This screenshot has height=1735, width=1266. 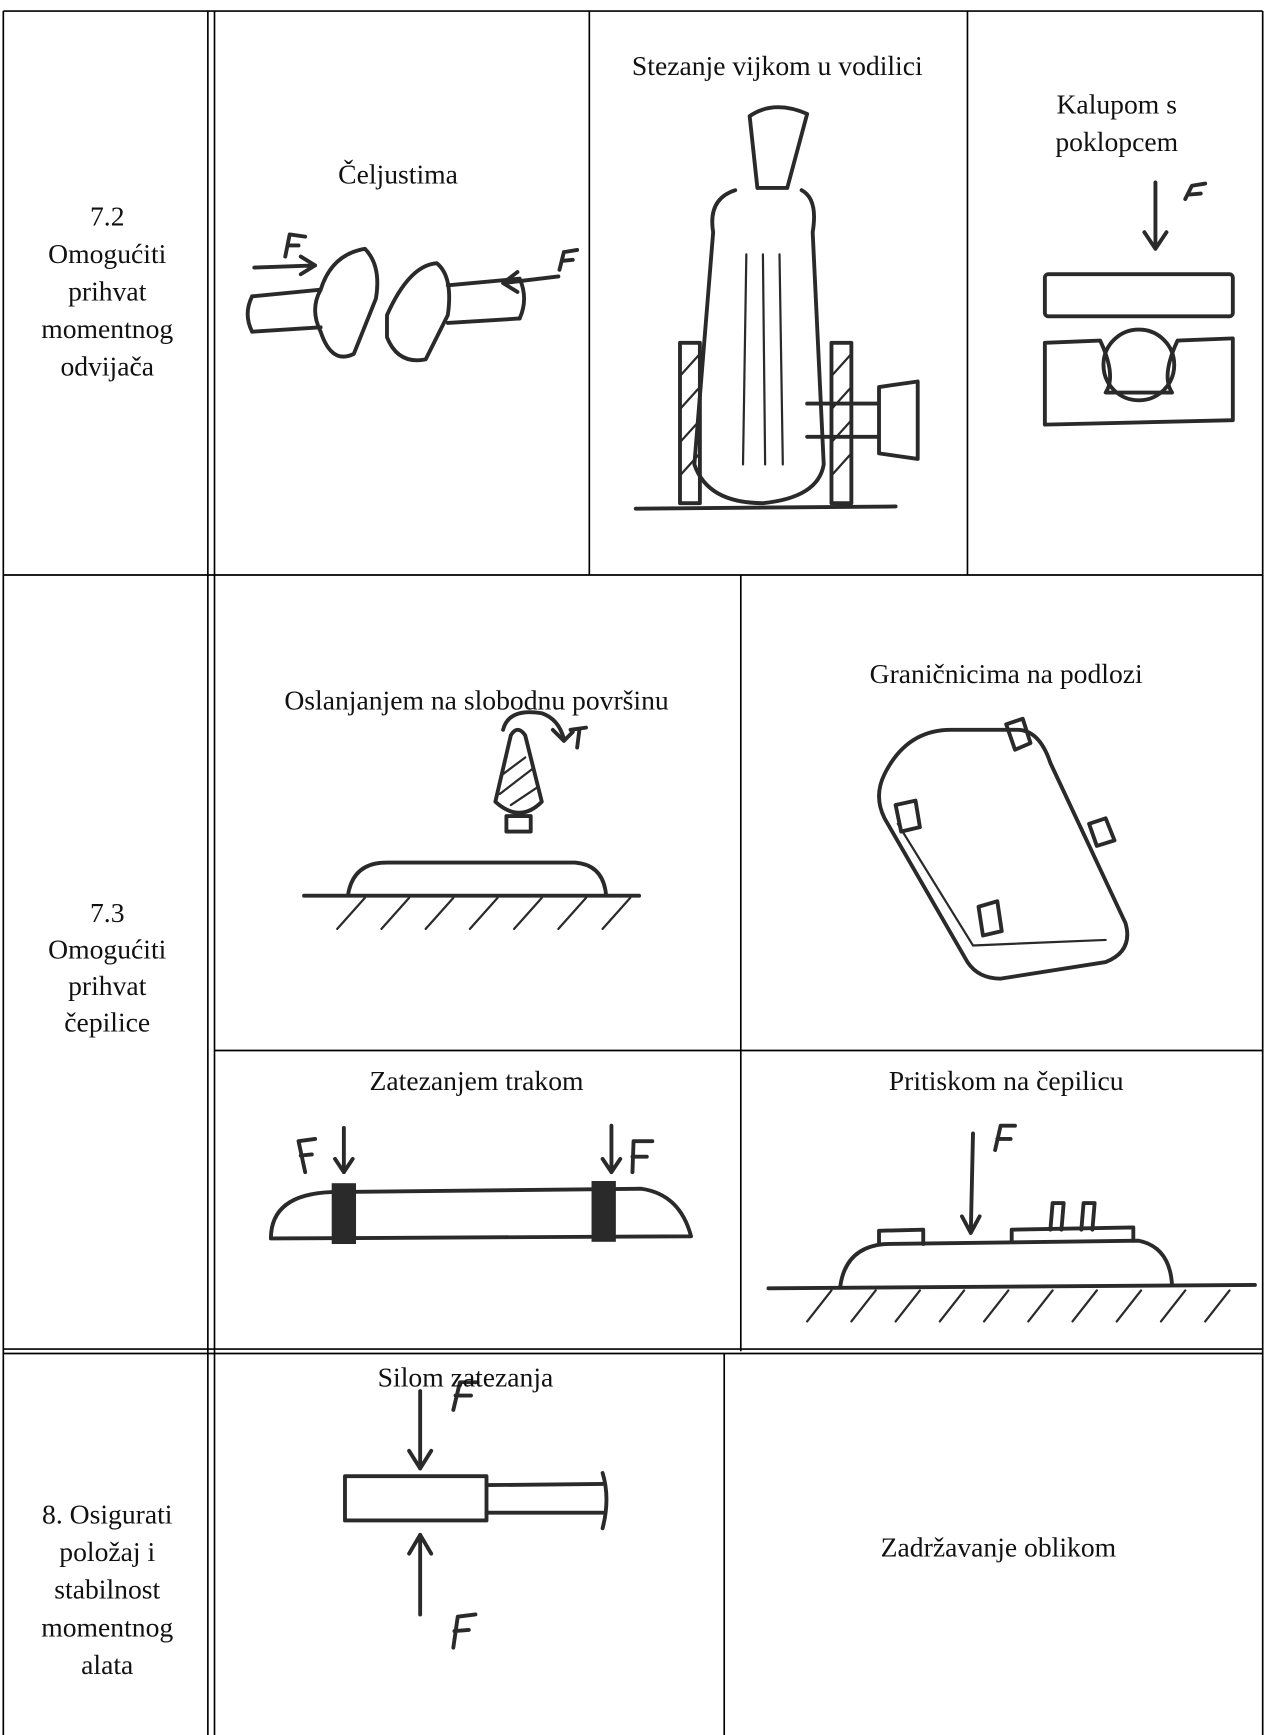 What do you see at coordinates (107, 912) in the screenshot?
I see `row-label: 7.3` at bounding box center [107, 912].